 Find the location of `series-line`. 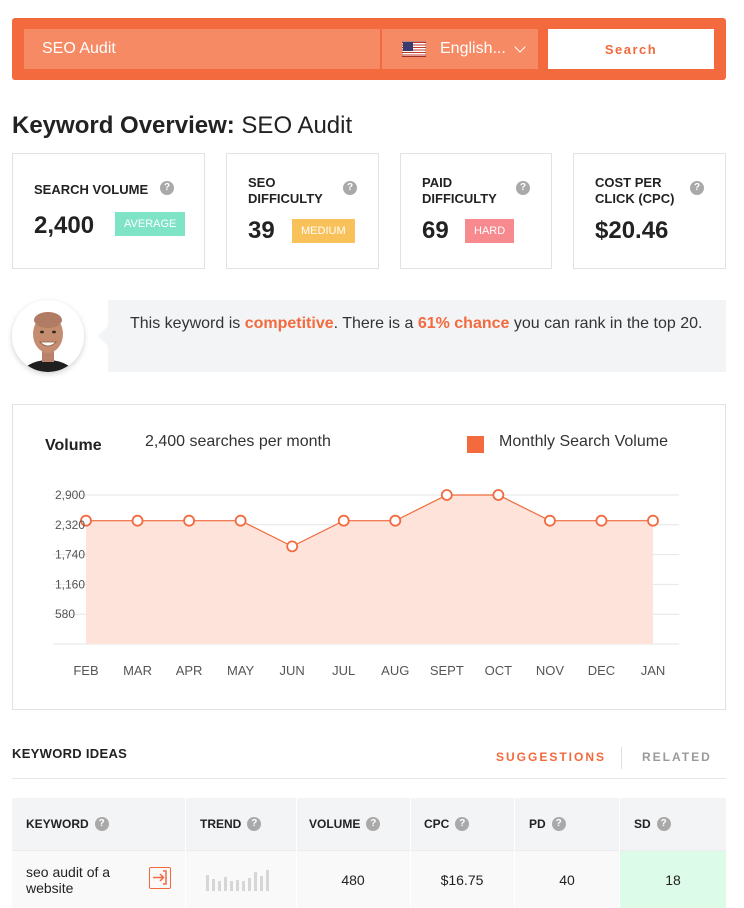

series-line is located at coordinates (369, 521).